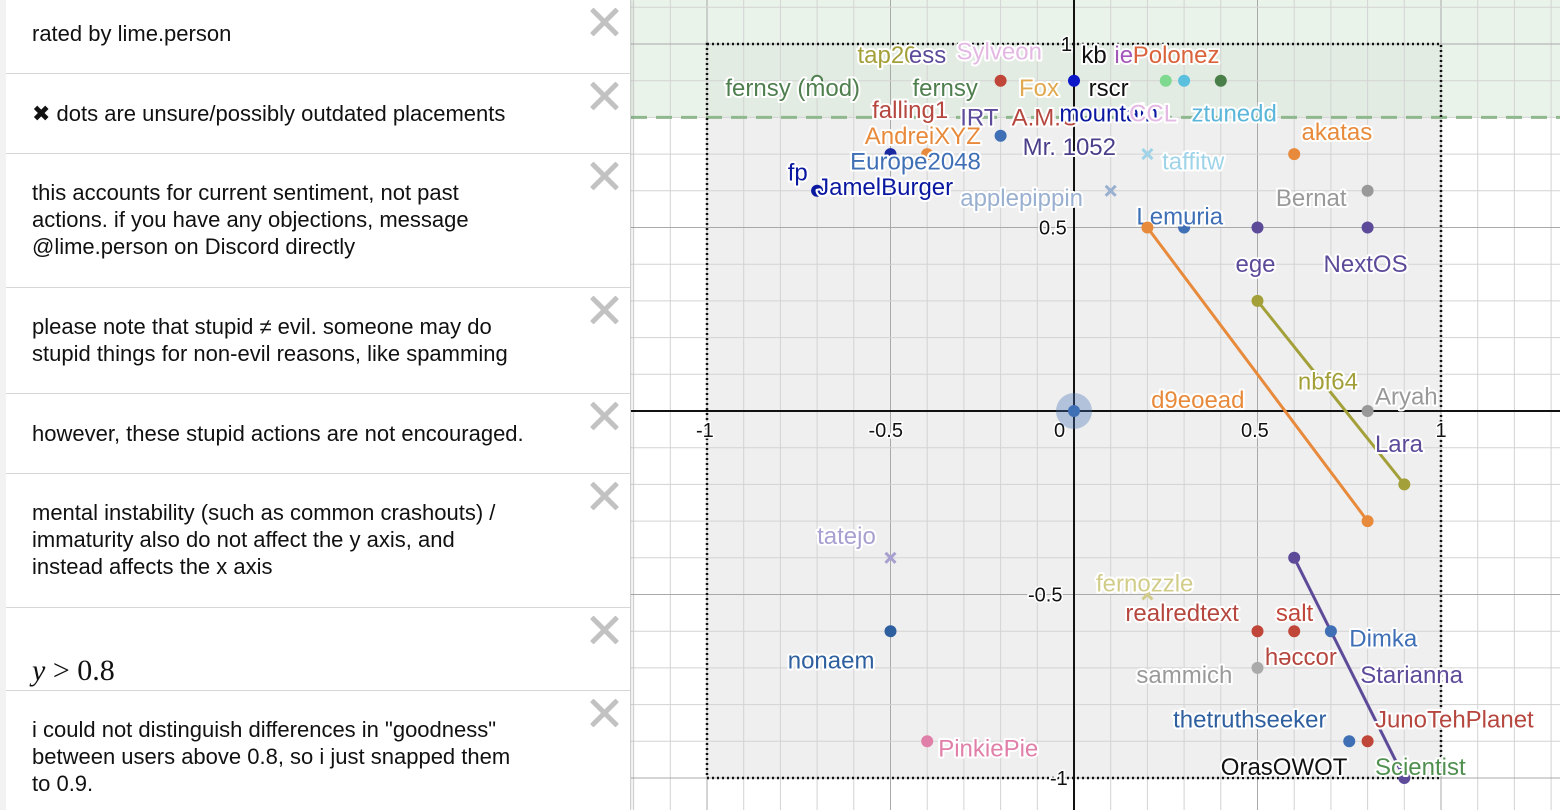 Image resolution: width=1560 pixels, height=810 pixels. Describe the element at coordinates (1123, 55) in the screenshot. I see `point-label: ie` at that location.